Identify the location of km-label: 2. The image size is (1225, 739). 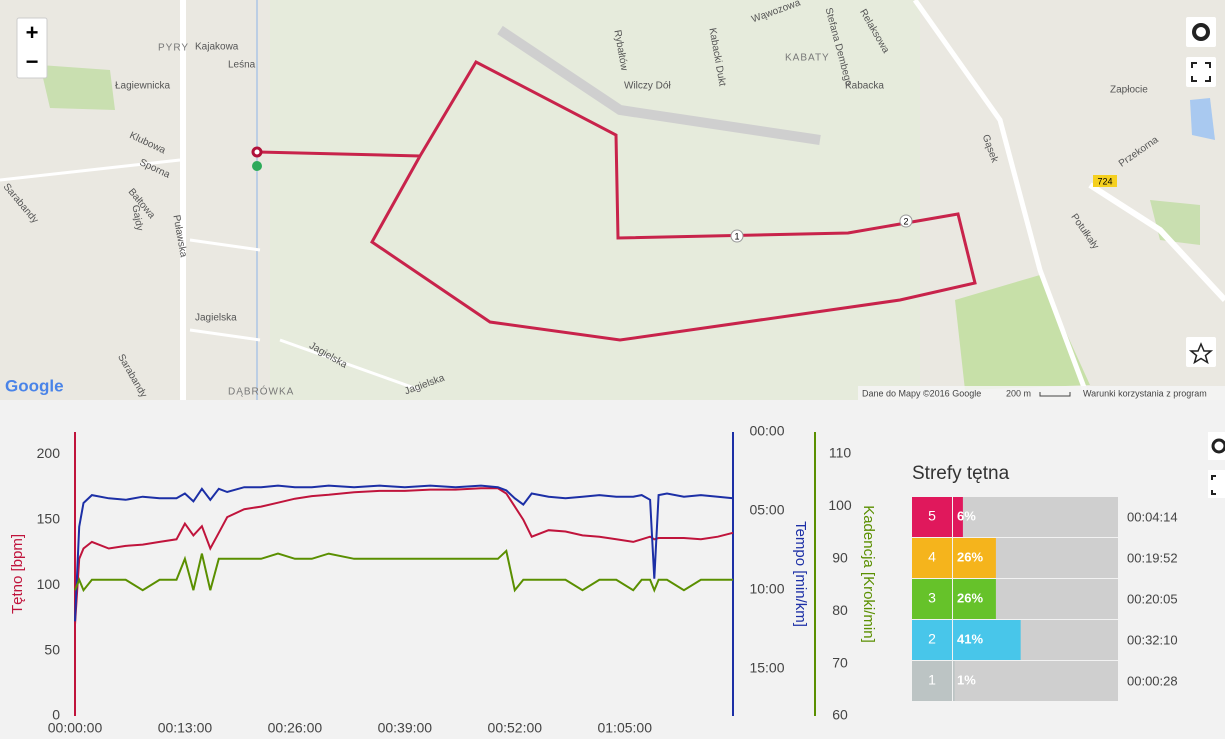
(905, 221).